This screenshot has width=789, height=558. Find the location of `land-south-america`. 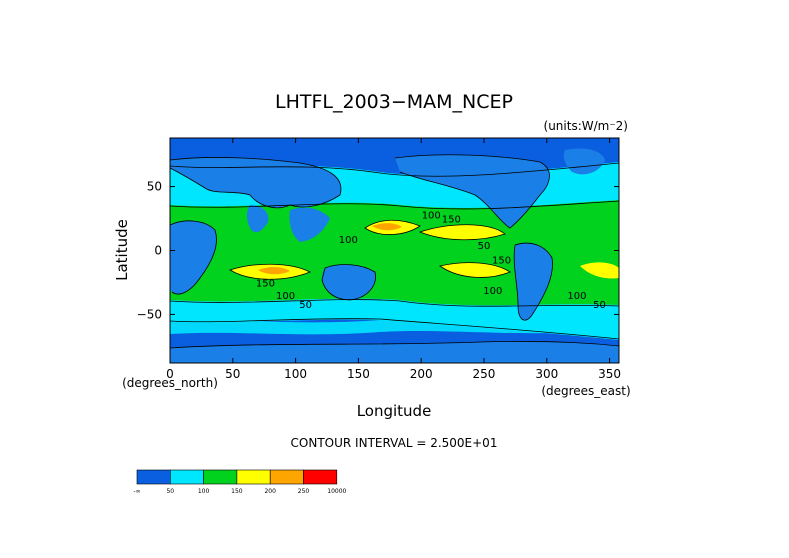

land-south-america is located at coordinates (533, 282).